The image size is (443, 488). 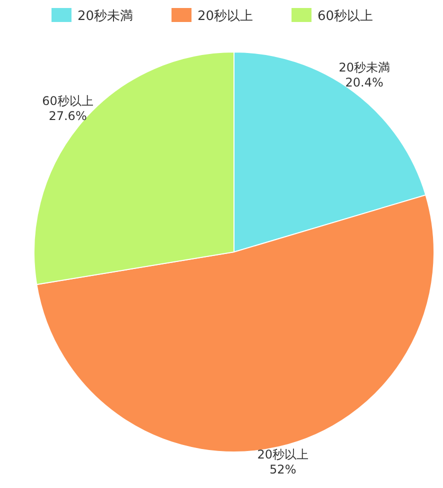 What do you see at coordinates (106, 16) in the screenshot?
I see `legend-label: 20秒未満` at bounding box center [106, 16].